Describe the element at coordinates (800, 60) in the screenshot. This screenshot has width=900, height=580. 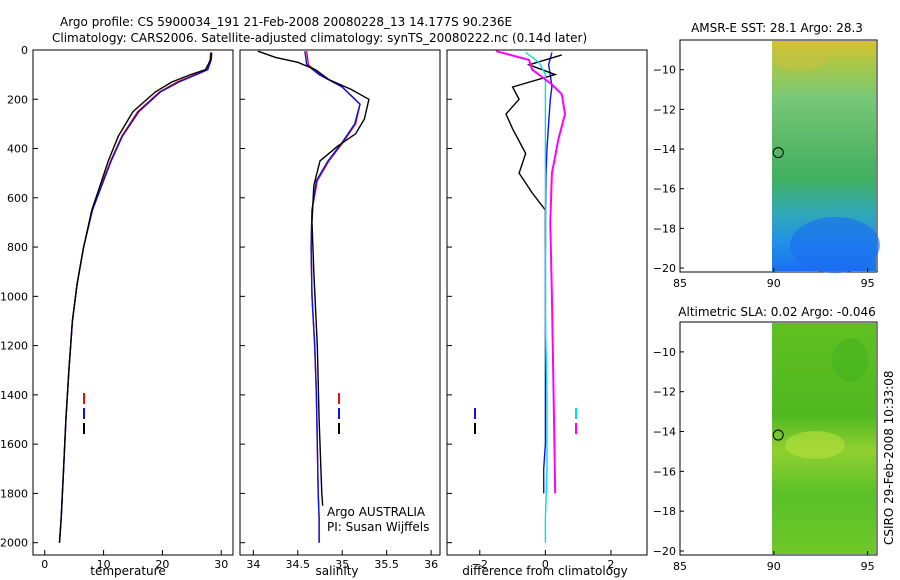
I see `sst-map-warm-patch` at that location.